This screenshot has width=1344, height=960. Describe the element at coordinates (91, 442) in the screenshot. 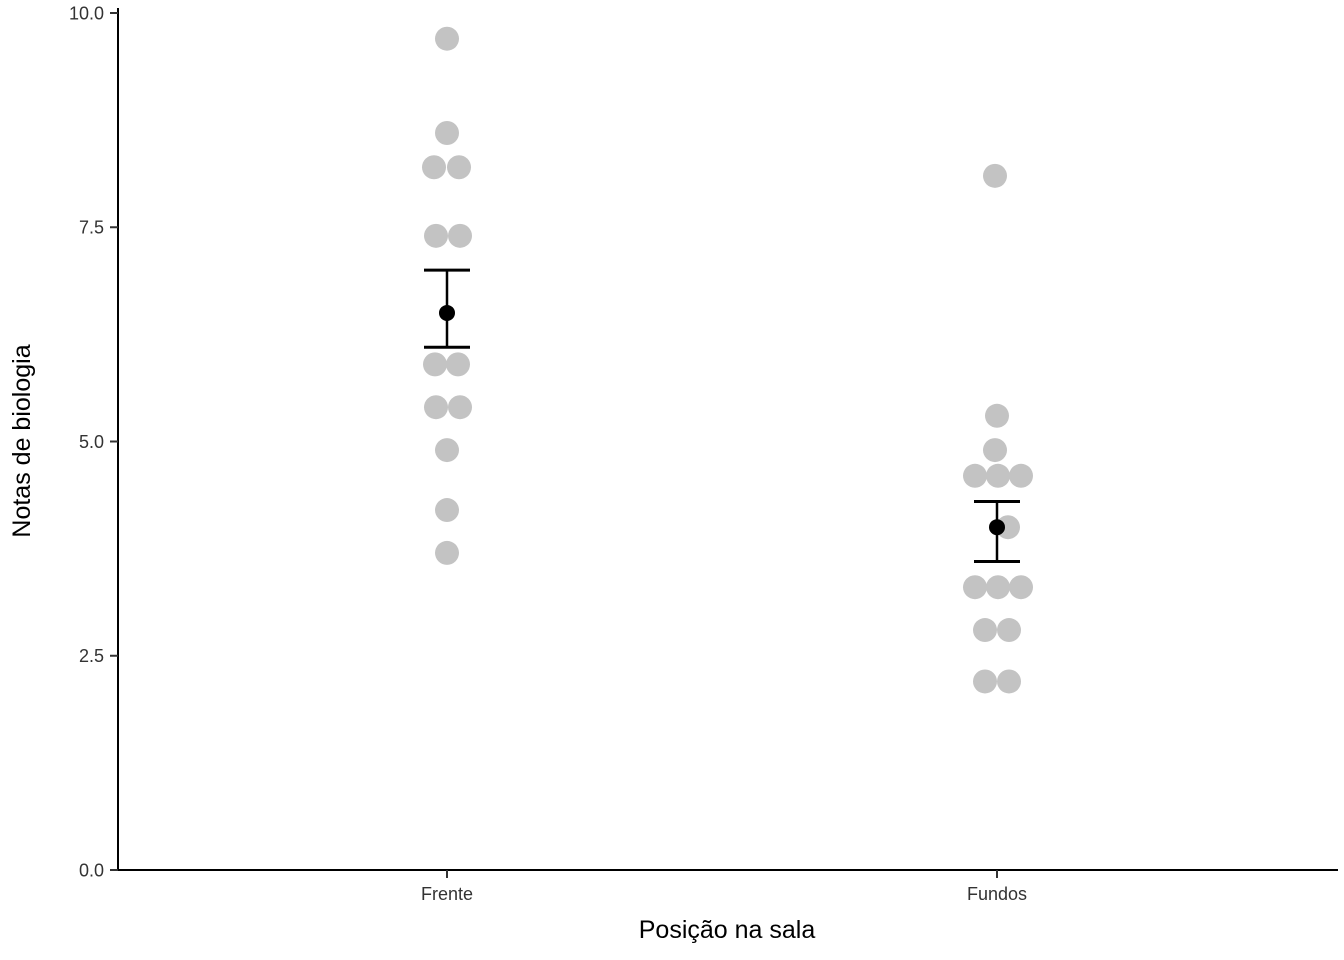

I see `y-tick-label: 5.0` at that location.